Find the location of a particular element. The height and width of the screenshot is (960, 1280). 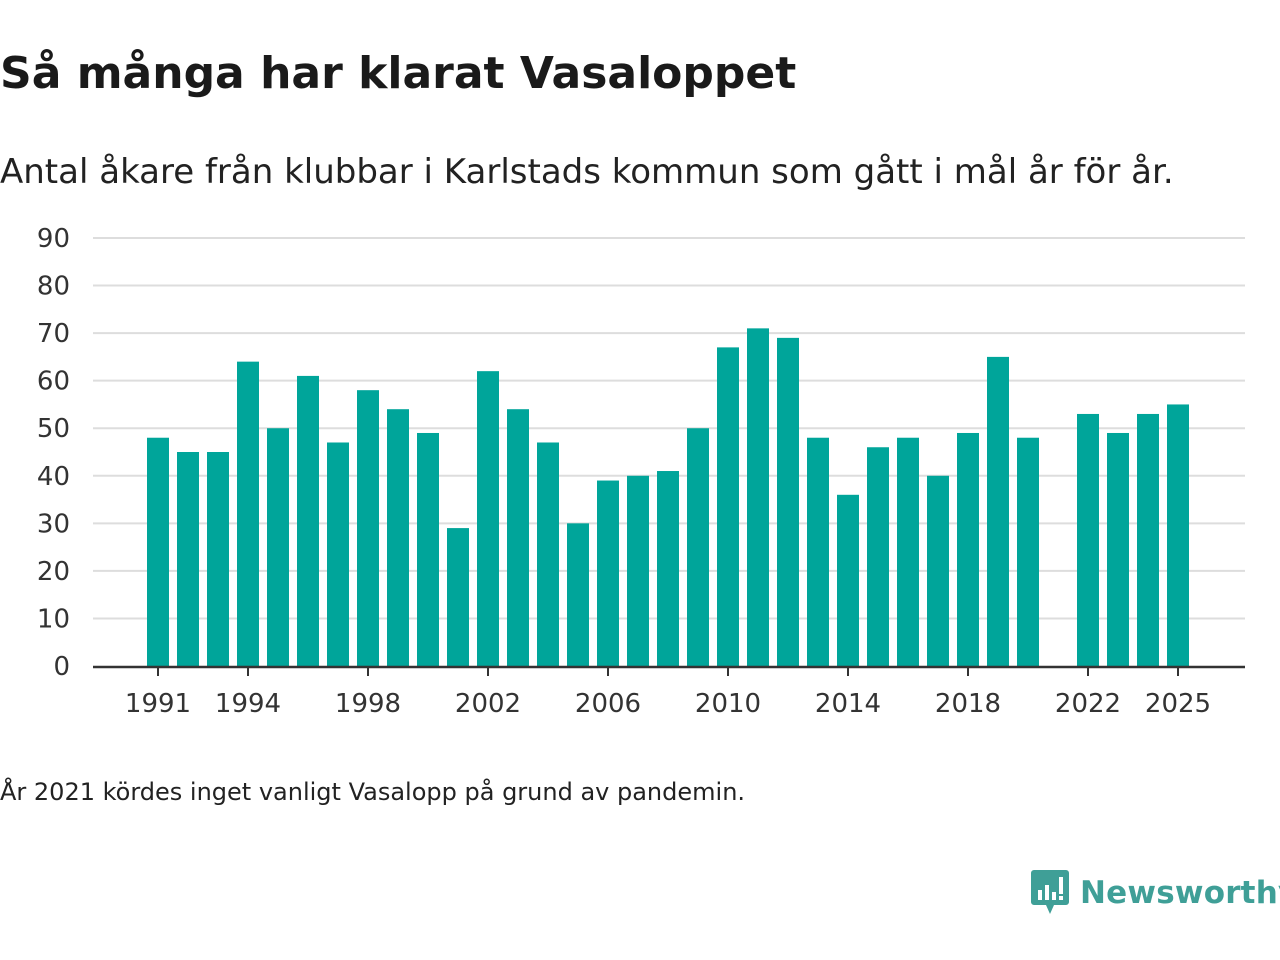

bar-2020 is located at coordinates (1028, 551).